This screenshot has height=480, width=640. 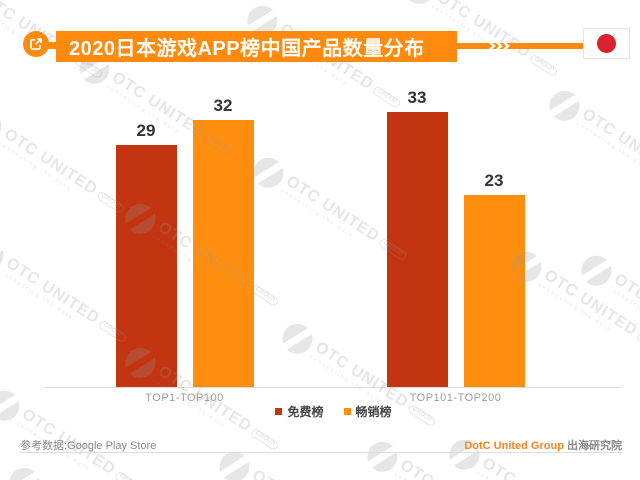 I want to click on header: 2020日本游戏APP榜中国产品数量分布, so click(x=320, y=35).